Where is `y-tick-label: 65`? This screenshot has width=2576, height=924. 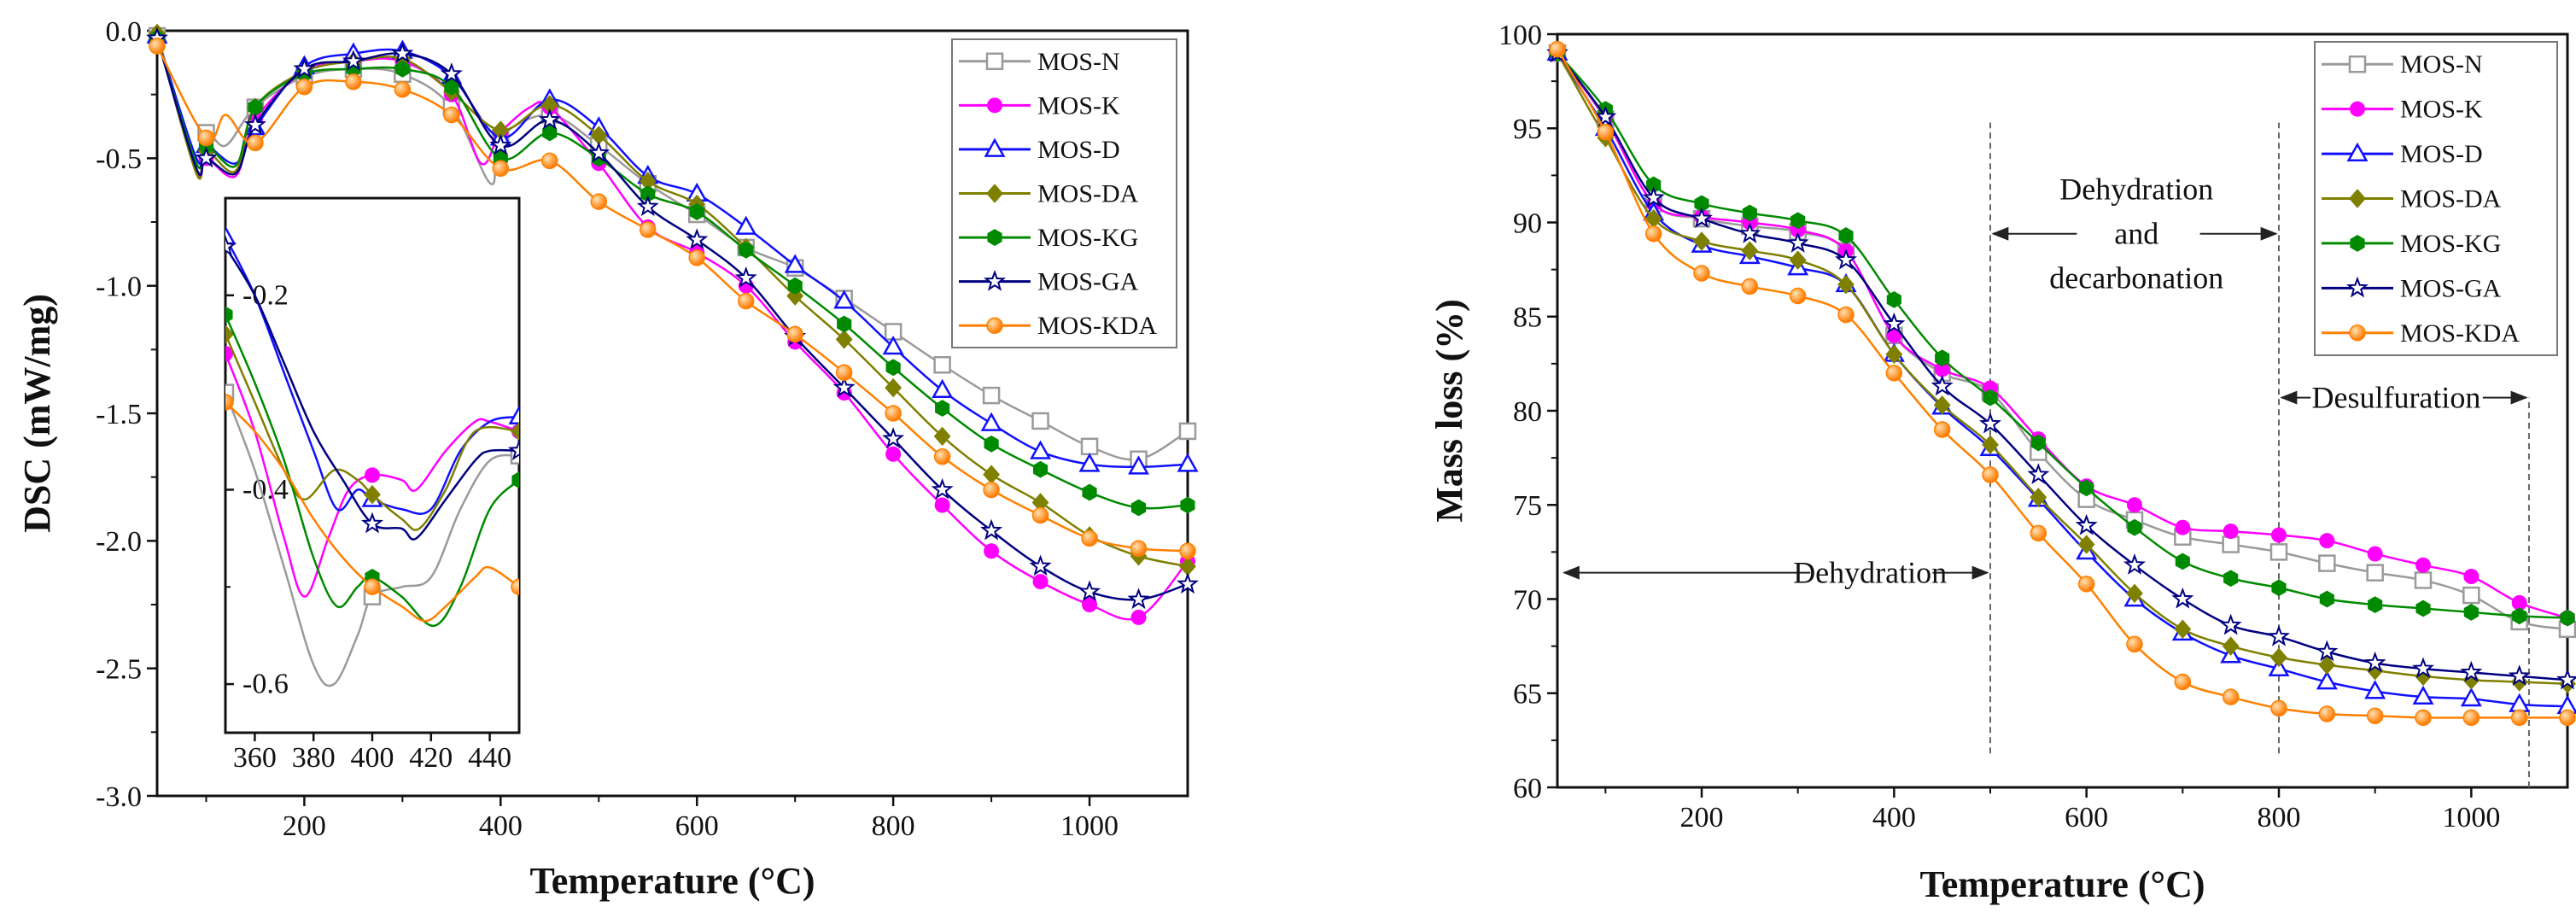
y-tick-label: 65 is located at coordinates (1527, 695).